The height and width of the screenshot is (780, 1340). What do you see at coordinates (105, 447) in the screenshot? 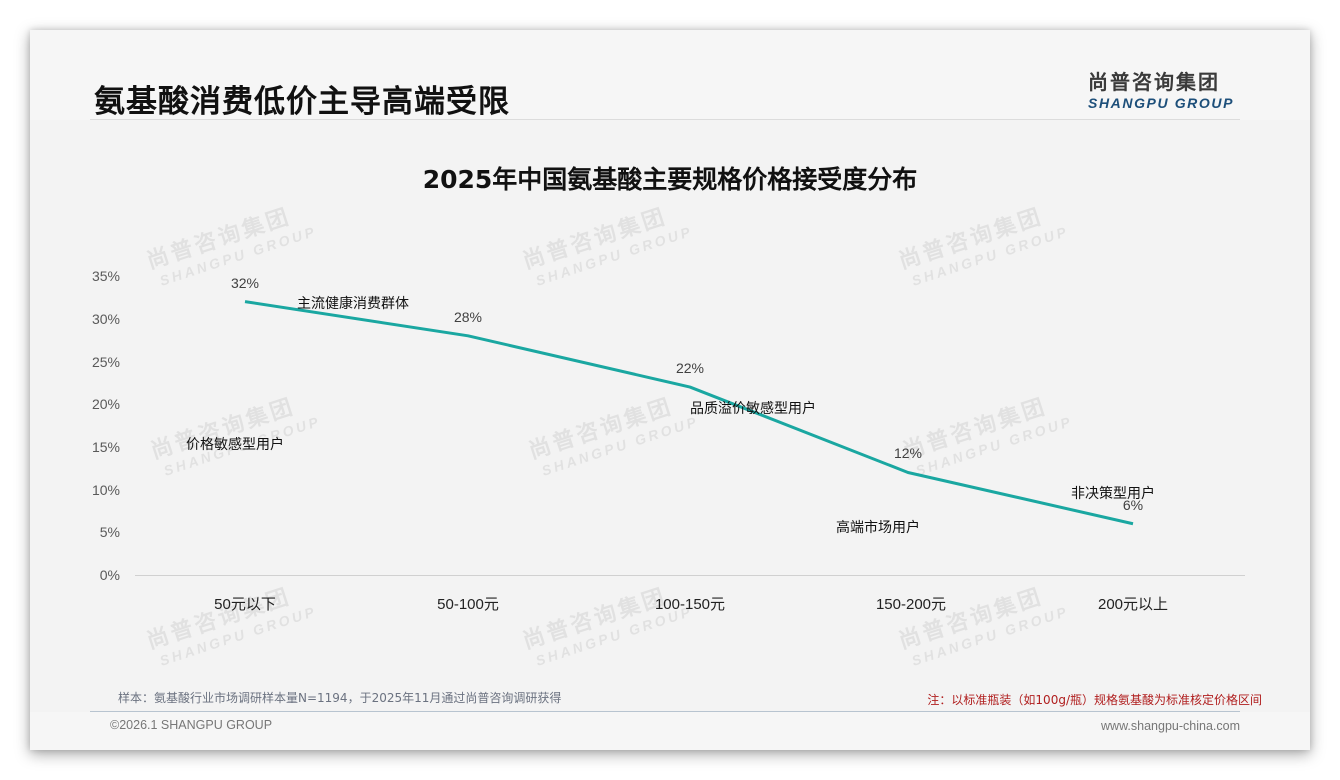
I see `y-tick: 15%` at bounding box center [105, 447].